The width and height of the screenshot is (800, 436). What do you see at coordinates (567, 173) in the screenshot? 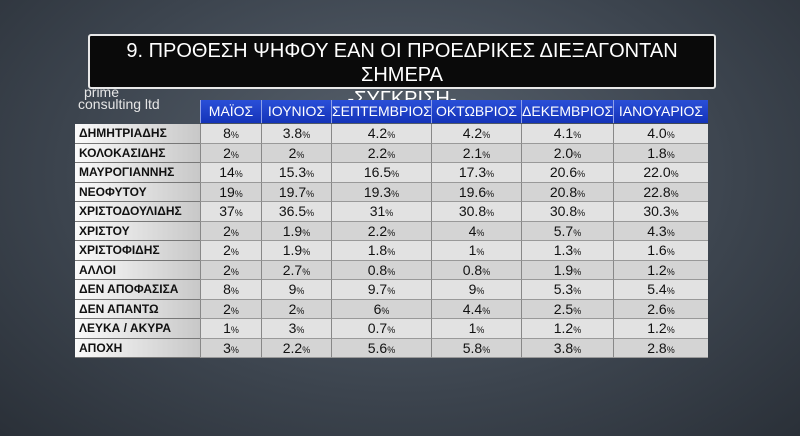
I see `value-cell: 20.6%` at bounding box center [567, 173].